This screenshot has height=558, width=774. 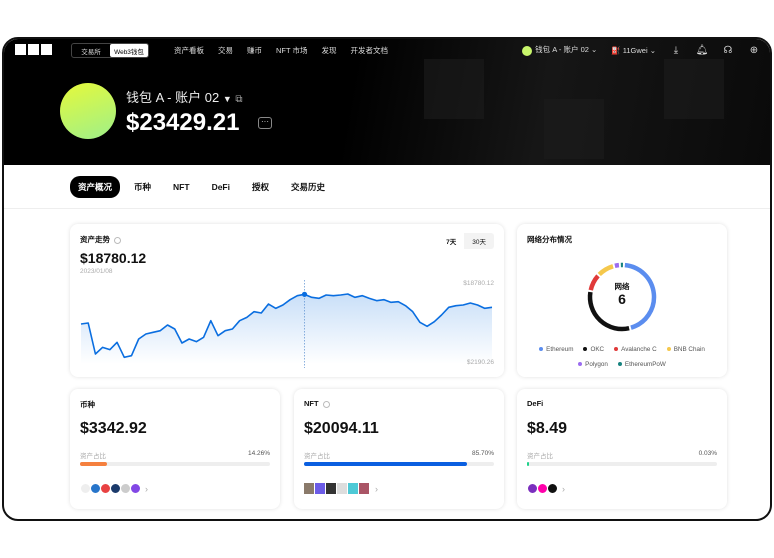 I want to click on donut-label: 网络, so click(x=622, y=286).